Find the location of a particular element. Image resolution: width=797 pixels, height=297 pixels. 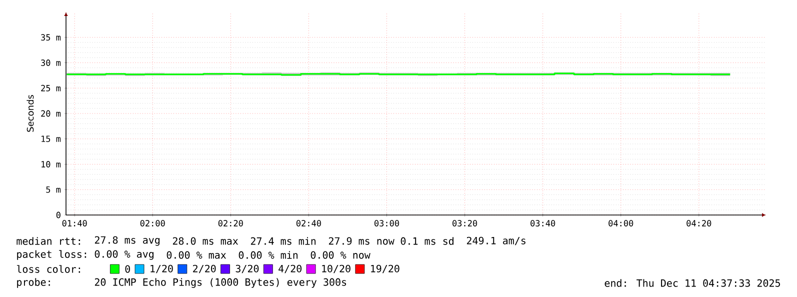

legend-label: 4/20 is located at coordinates (290, 269).